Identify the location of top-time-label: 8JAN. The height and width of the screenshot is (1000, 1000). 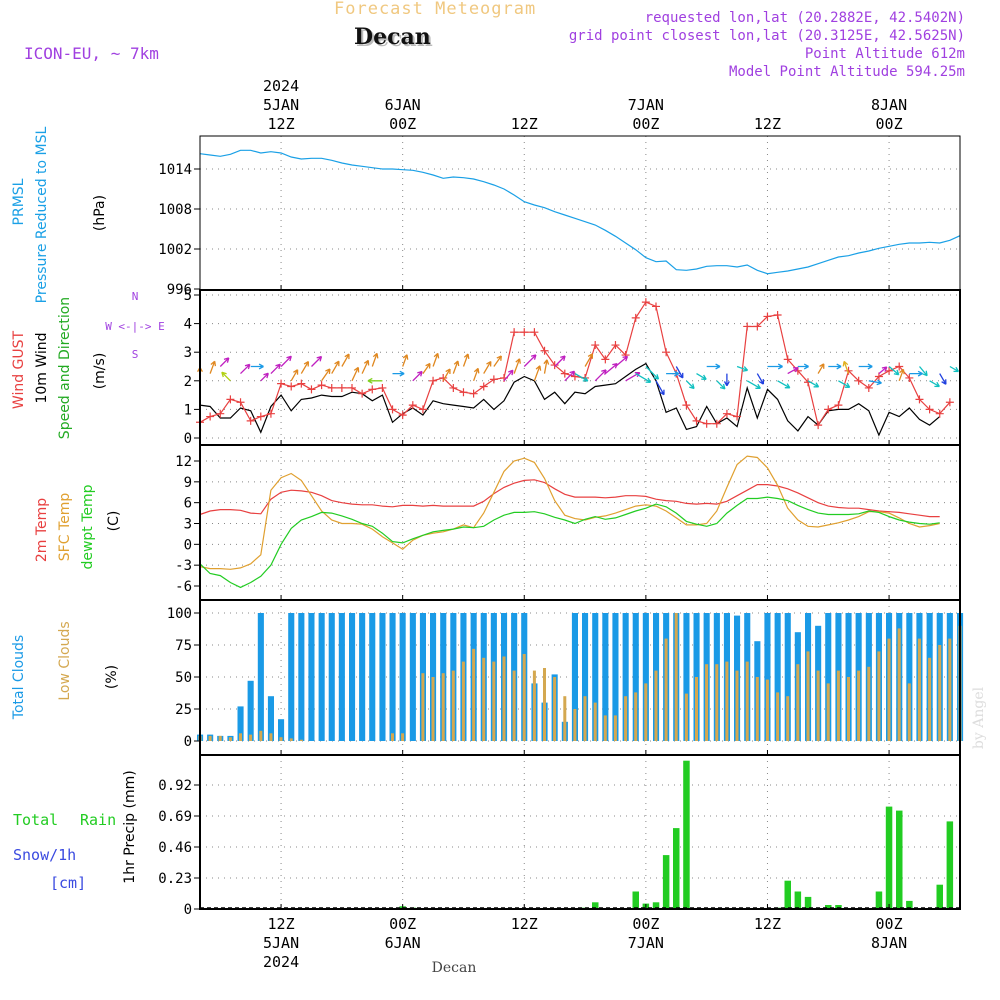
(889, 105).